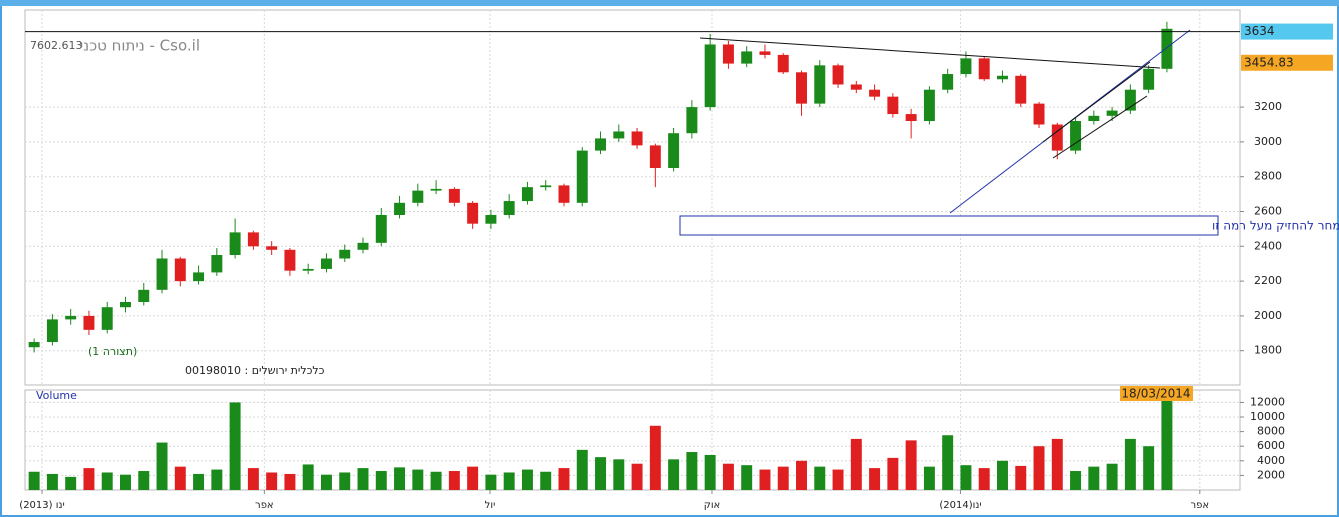  Describe the element at coordinates (1268, 176) in the screenshot. I see `y-tick-label: 2800` at that location.